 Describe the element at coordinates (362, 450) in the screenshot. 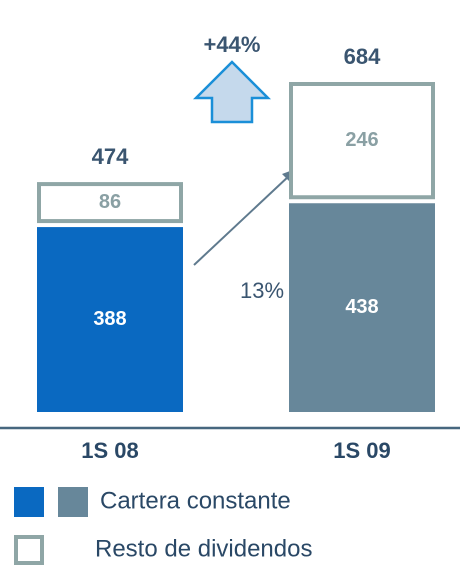

I see `x-tick-label: 1S 09` at that location.